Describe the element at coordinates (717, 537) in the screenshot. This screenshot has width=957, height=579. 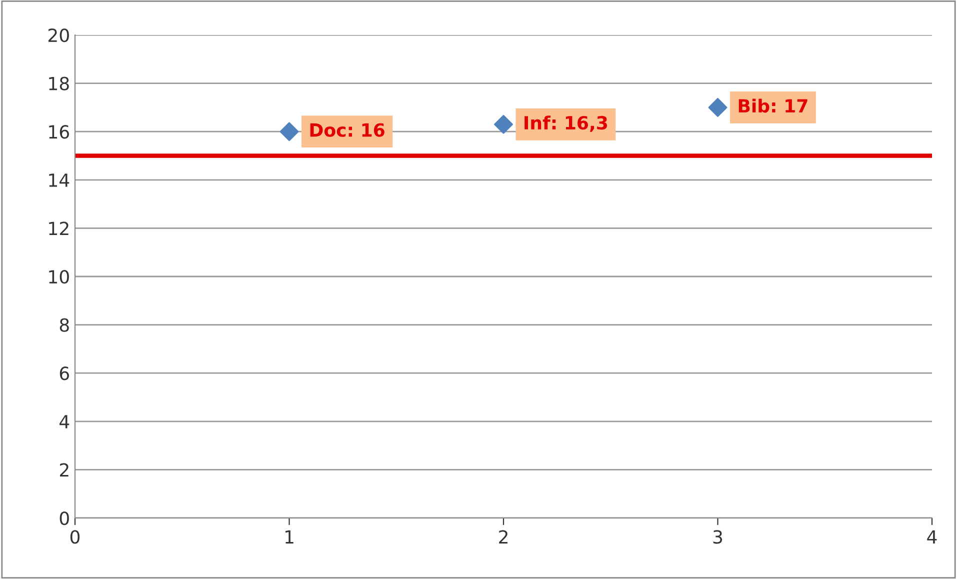
I see `x-tick-label: 3` at that location.